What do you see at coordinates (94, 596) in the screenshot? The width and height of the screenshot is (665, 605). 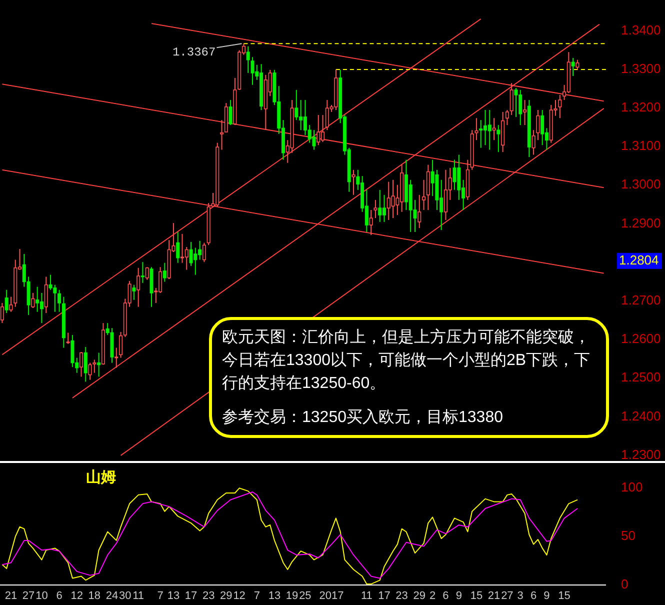 I see `x-tick-label: 18` at bounding box center [94, 596].